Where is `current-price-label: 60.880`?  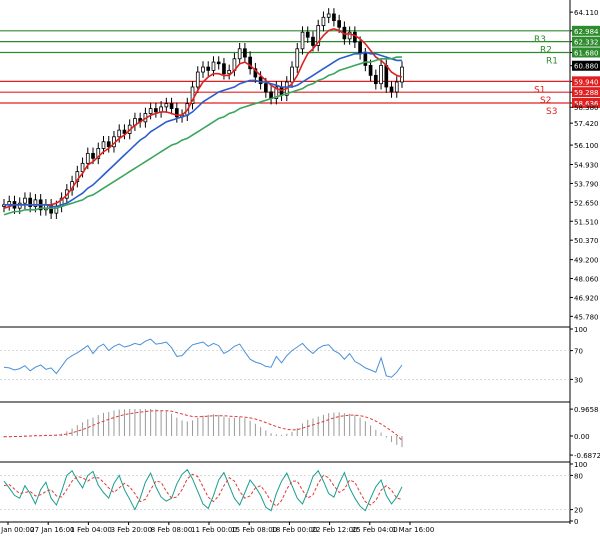 current-price-label: 60.880 is located at coordinates (586, 67).